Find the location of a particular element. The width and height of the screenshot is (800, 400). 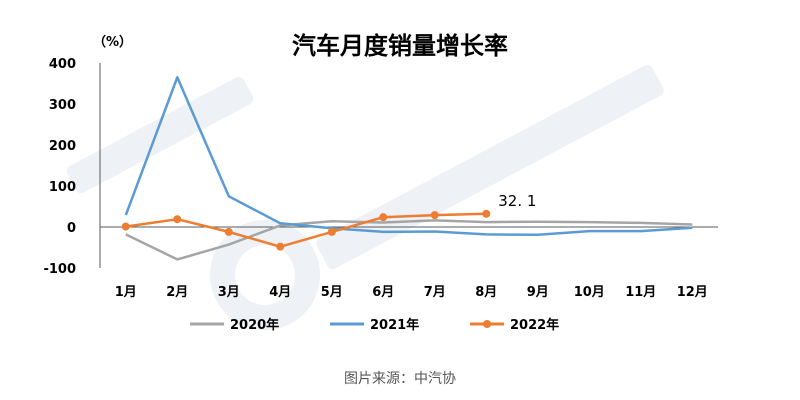

x-tick-label: 9月 is located at coordinates (538, 292).